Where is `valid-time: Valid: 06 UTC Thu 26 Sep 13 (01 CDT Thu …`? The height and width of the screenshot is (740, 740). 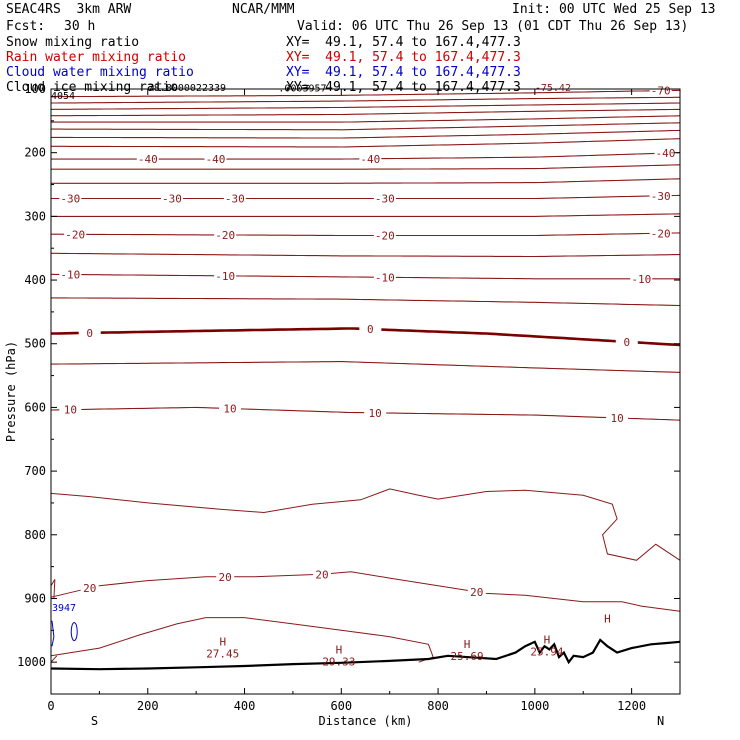
valid-time: Valid: 06 UTC Thu 26 Sep 13 (01 CDT Thu … is located at coordinates (493, 26).